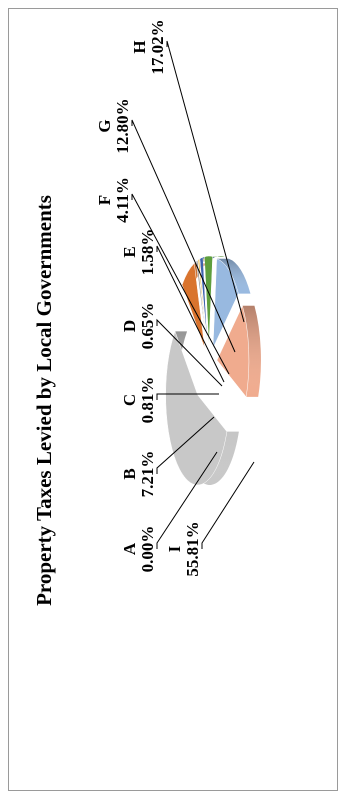 This screenshot has height=799, width=346. What do you see at coordinates (129, 400) in the screenshot?
I see `category-label-c: C` at bounding box center [129, 400].